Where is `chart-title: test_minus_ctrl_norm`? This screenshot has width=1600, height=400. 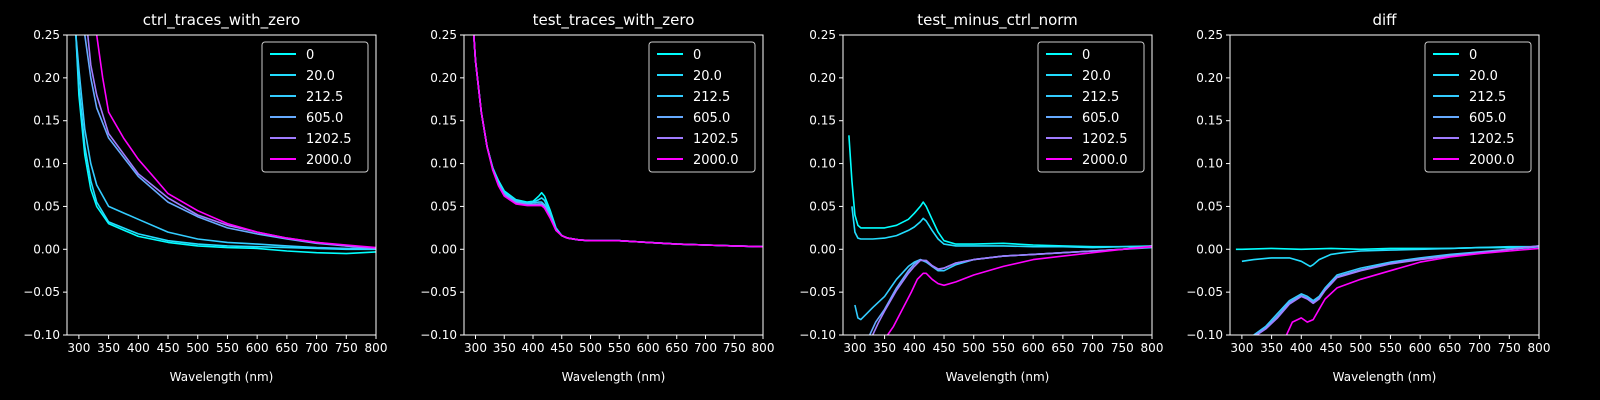
chart-title: test_minus_ctrl_norm is located at coordinates (997, 20).